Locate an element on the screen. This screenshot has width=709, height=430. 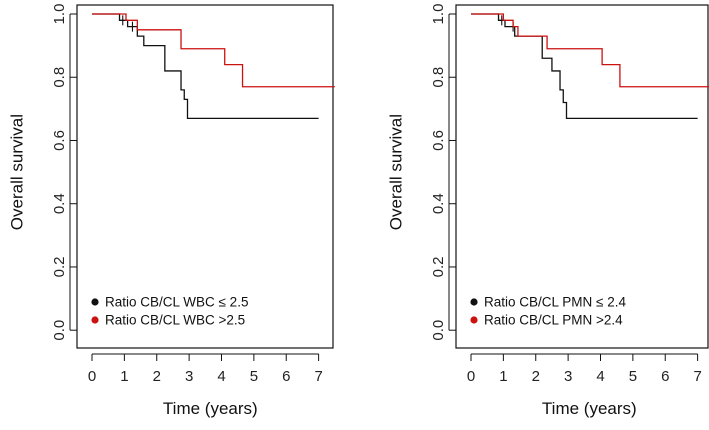
legend-label-2: Ratio CB/CL WBC >2.5 is located at coordinates (175, 320).